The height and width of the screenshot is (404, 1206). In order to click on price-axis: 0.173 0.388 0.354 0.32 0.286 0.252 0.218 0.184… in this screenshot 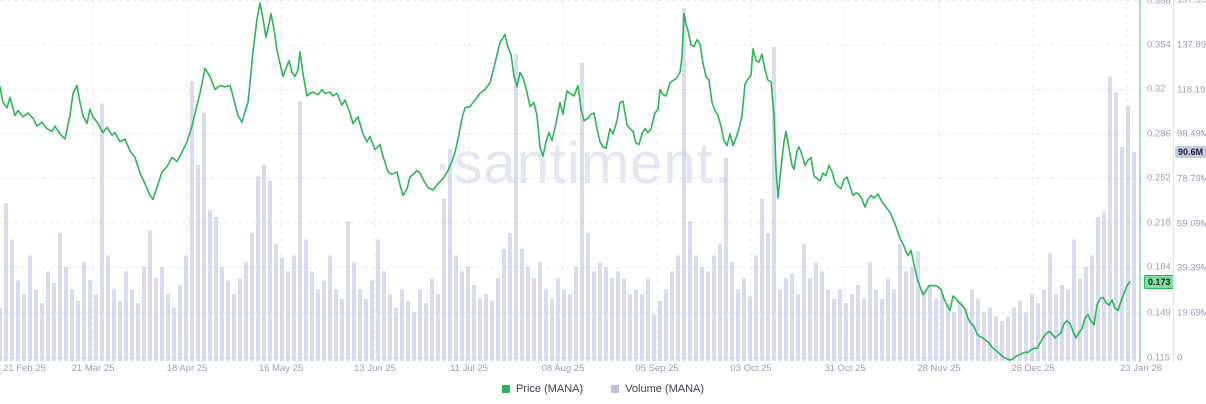, I will do `click(1157, 181)`.